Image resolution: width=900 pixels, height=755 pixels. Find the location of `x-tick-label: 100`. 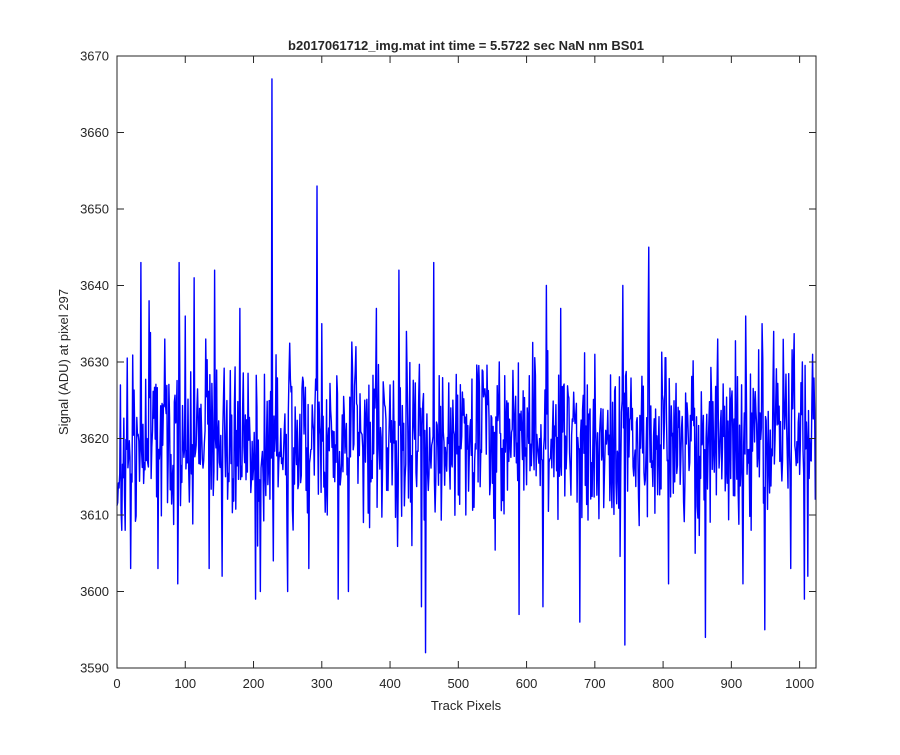

x-tick-label: 100 is located at coordinates (185, 683).